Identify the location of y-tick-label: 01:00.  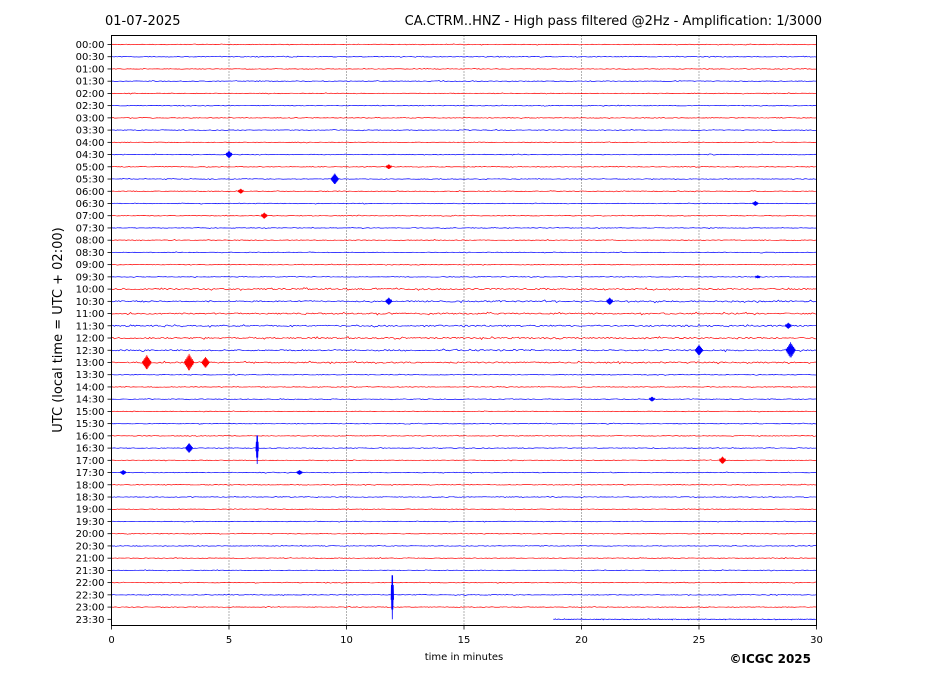
(90, 69).